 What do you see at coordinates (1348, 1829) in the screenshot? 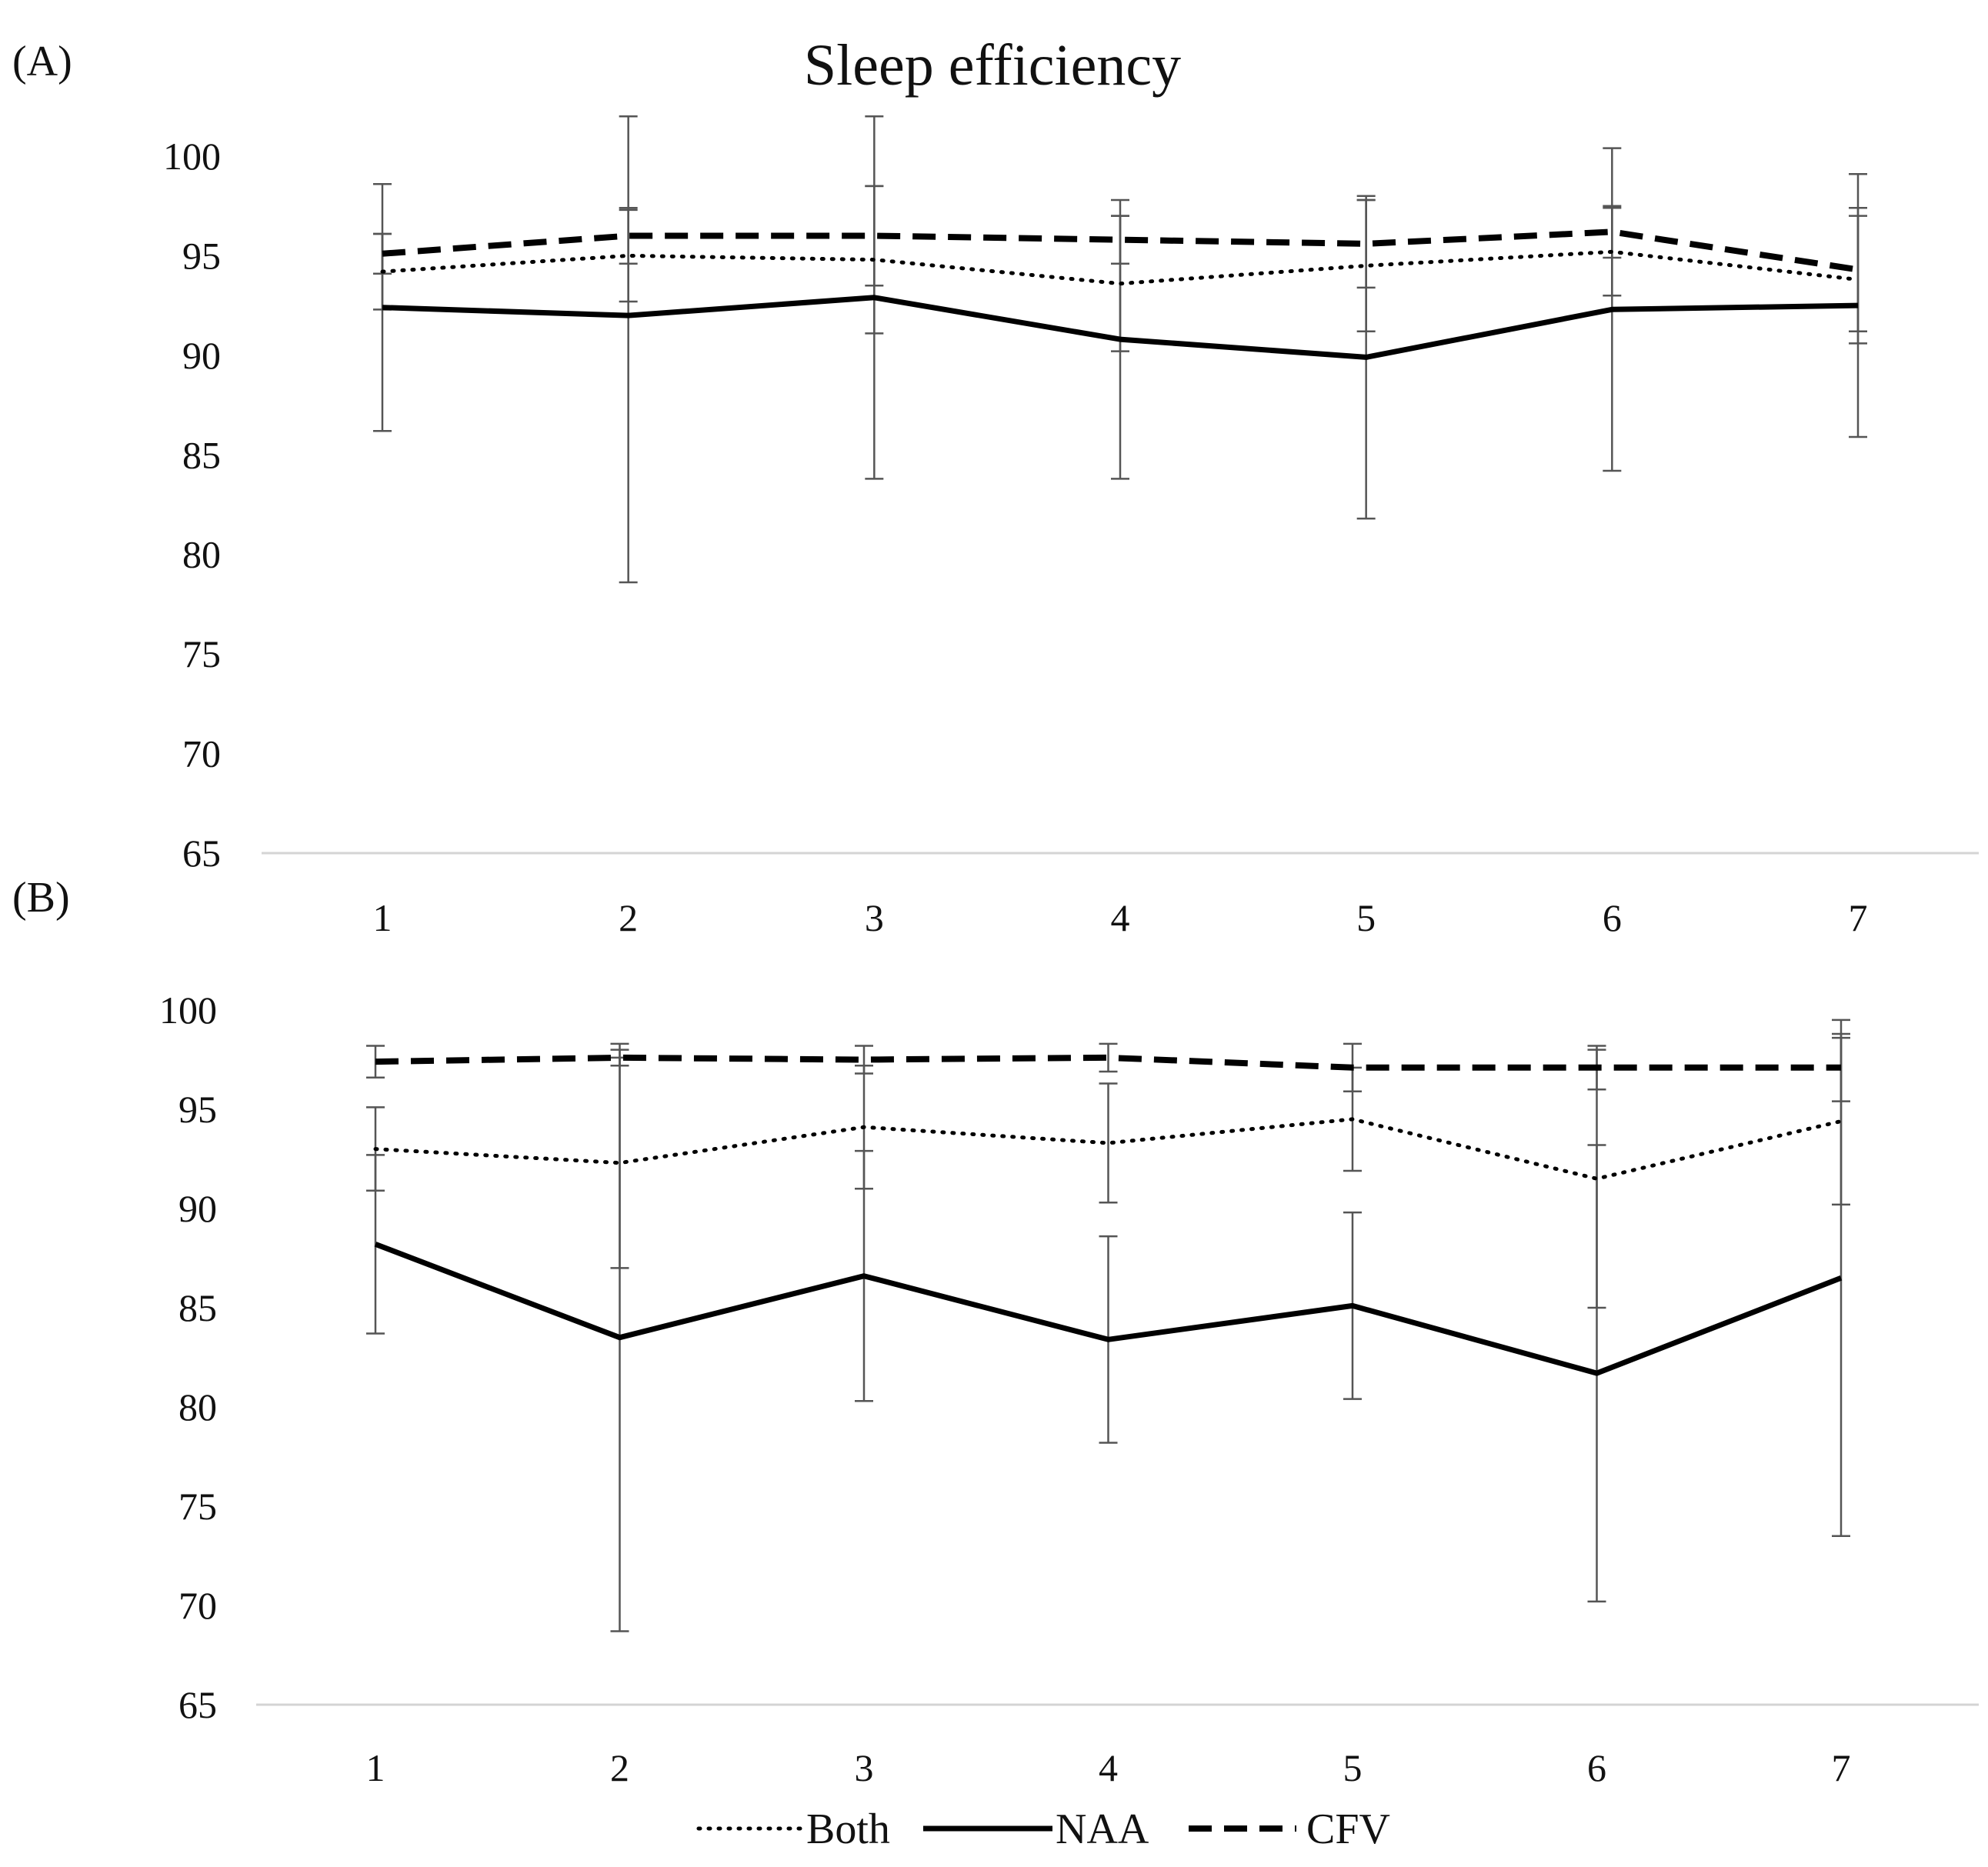
I see `legend-label-cfv: CFV` at bounding box center [1348, 1829].